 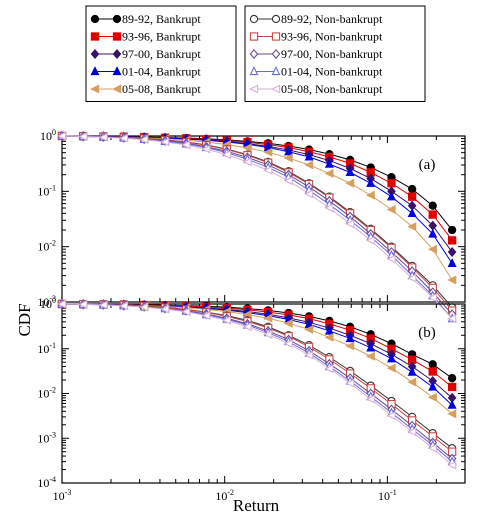 I want to click on legend-entry: 93-96, Bankrupt, so click(x=161, y=37).